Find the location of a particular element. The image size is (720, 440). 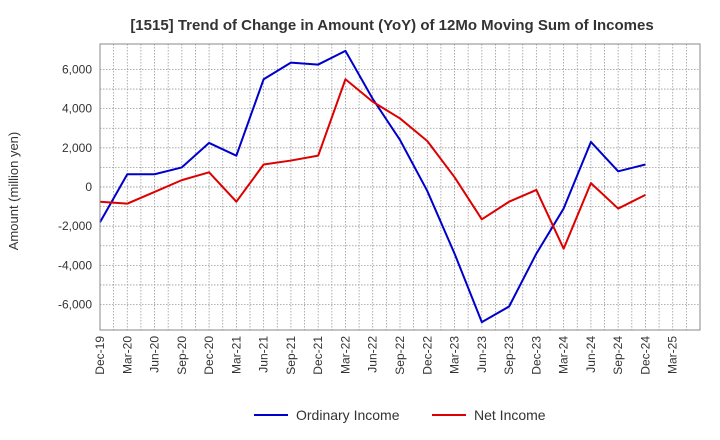

x-tick-label: Dec-24 is located at coordinates (645, 355).